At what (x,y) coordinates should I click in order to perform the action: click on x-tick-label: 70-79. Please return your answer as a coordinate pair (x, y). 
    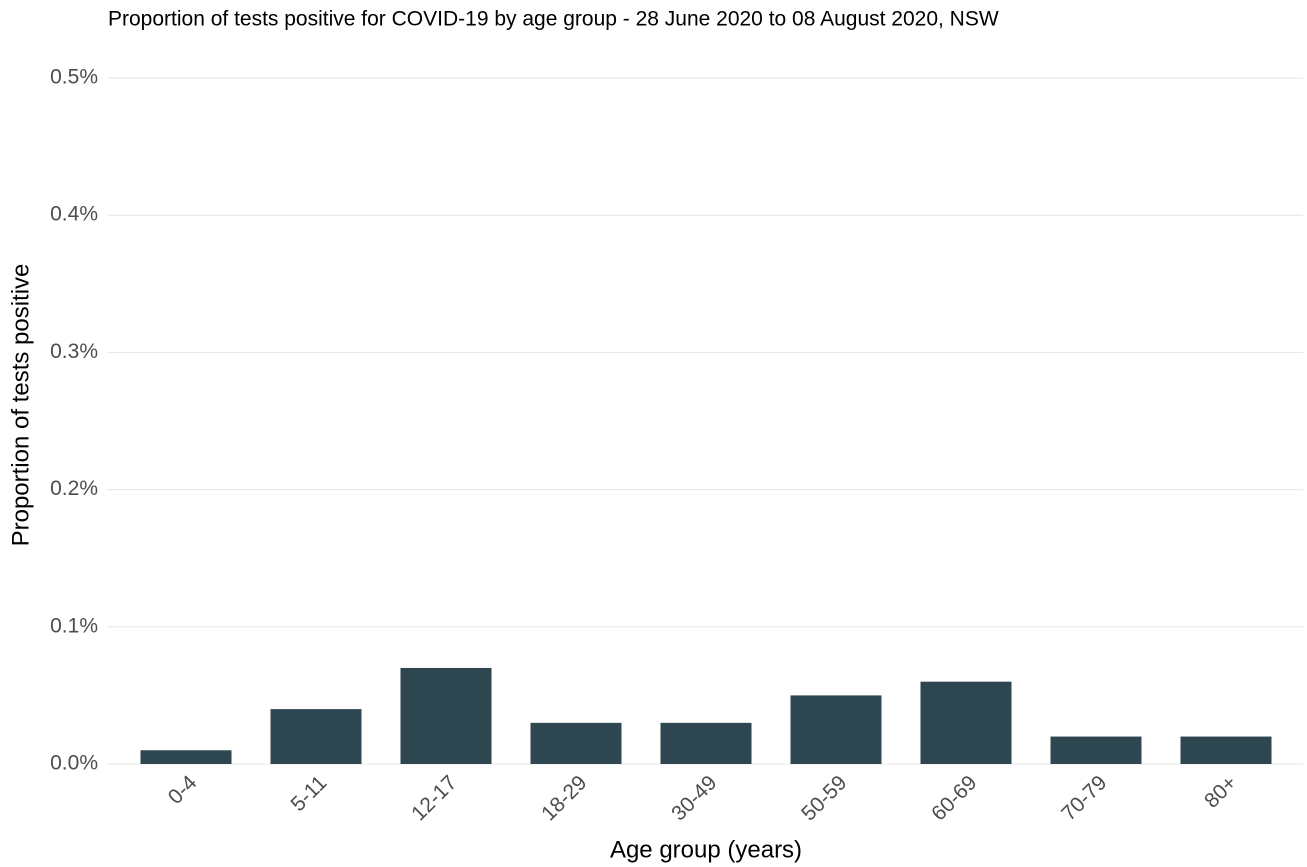
    Looking at the image, I should click on (1084, 798).